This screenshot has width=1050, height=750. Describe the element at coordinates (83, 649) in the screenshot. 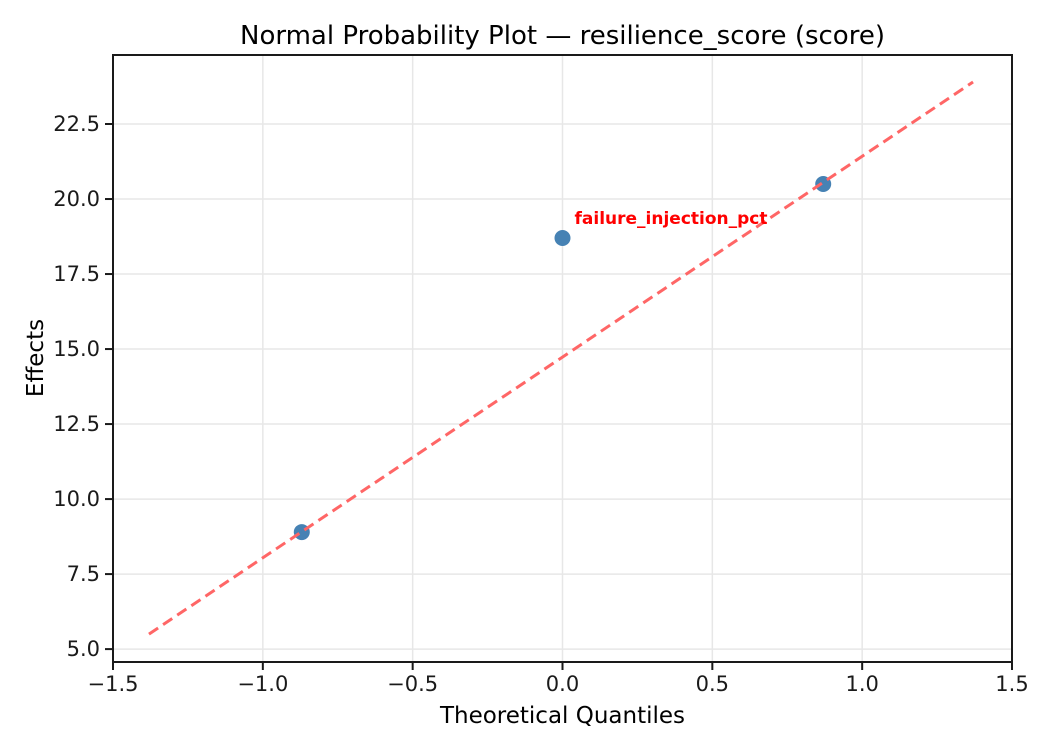

I see `y-tick-label: 5.0` at that location.